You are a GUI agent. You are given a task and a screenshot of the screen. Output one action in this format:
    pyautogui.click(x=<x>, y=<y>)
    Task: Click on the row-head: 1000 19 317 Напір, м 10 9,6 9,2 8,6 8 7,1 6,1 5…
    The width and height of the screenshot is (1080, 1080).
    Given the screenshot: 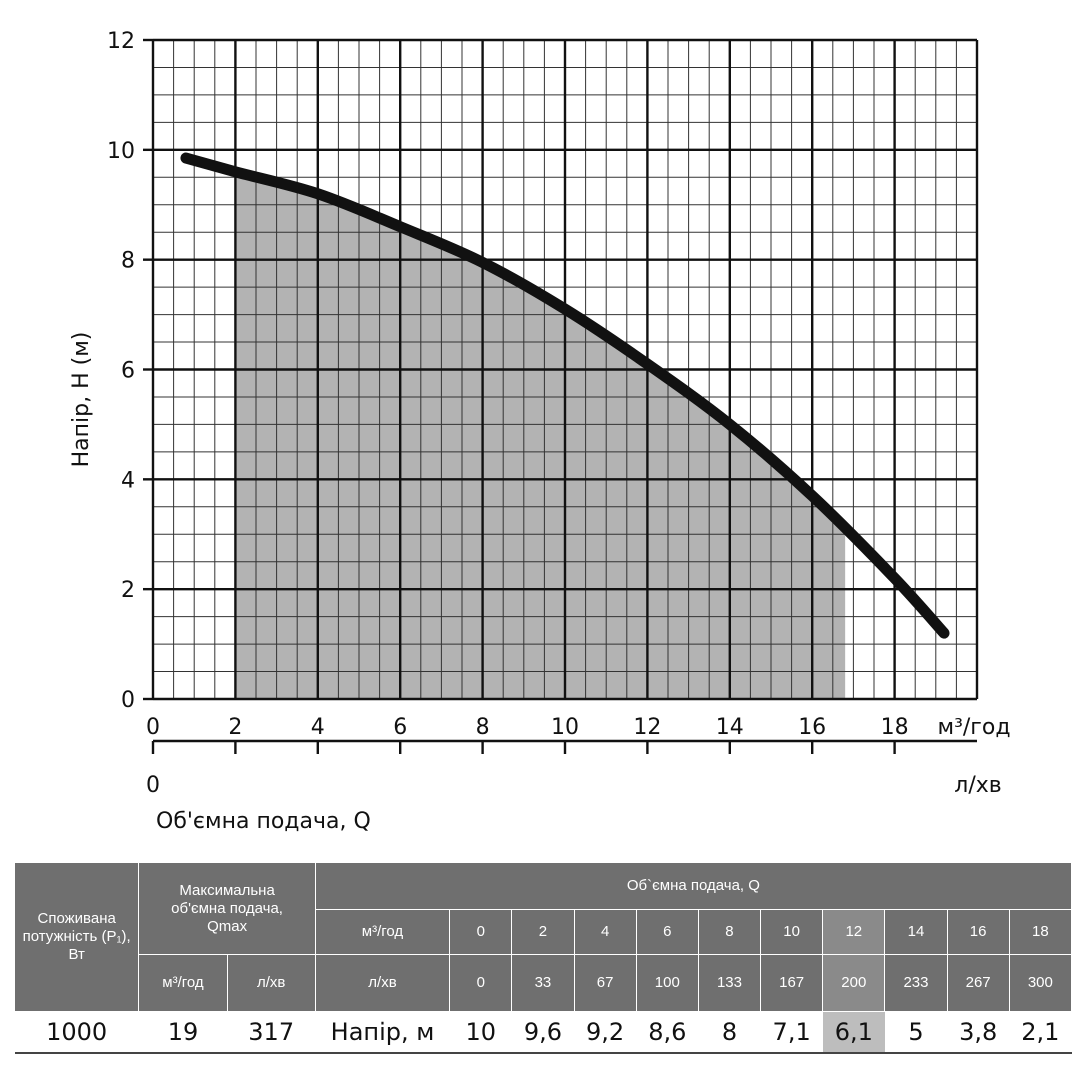 What is the action you would take?
    pyautogui.click(x=543, y=1032)
    